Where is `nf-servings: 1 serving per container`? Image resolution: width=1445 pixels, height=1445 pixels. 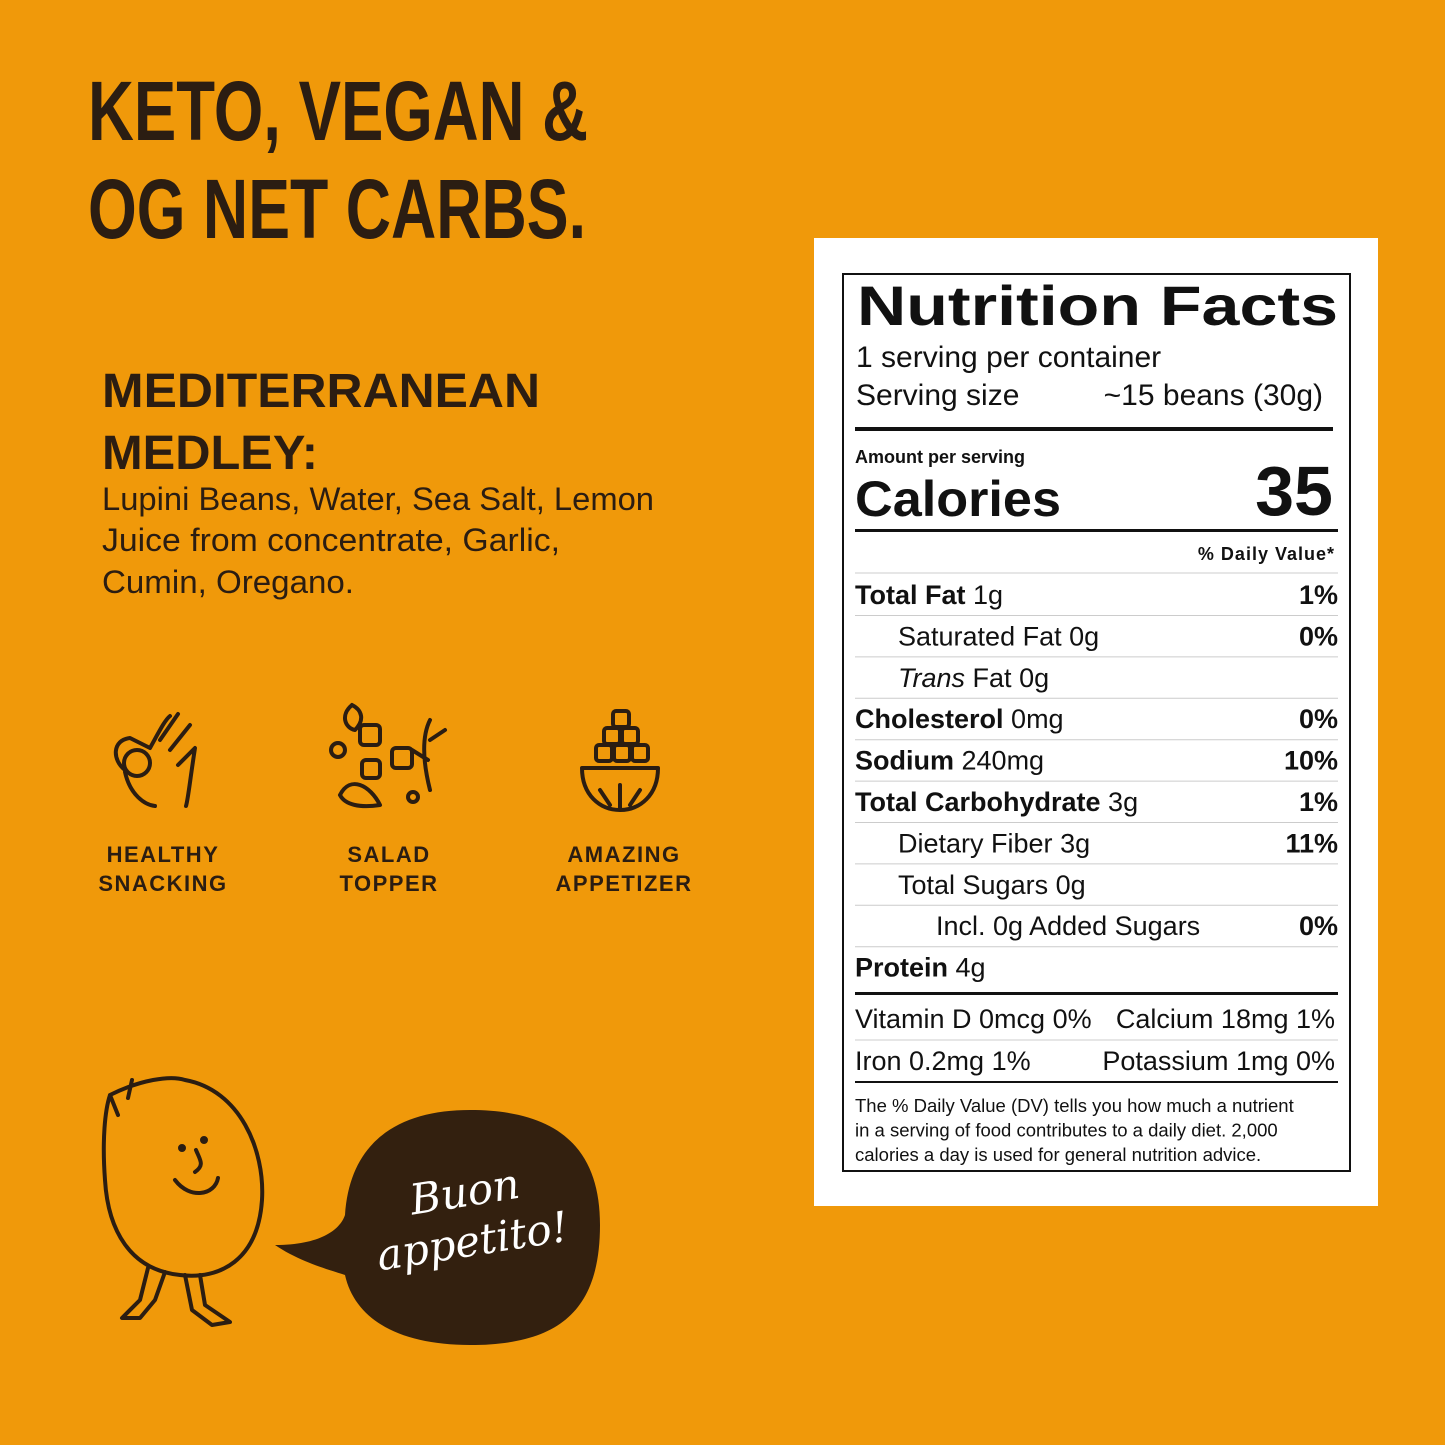 nf-servings: 1 serving per container is located at coordinates (1008, 357).